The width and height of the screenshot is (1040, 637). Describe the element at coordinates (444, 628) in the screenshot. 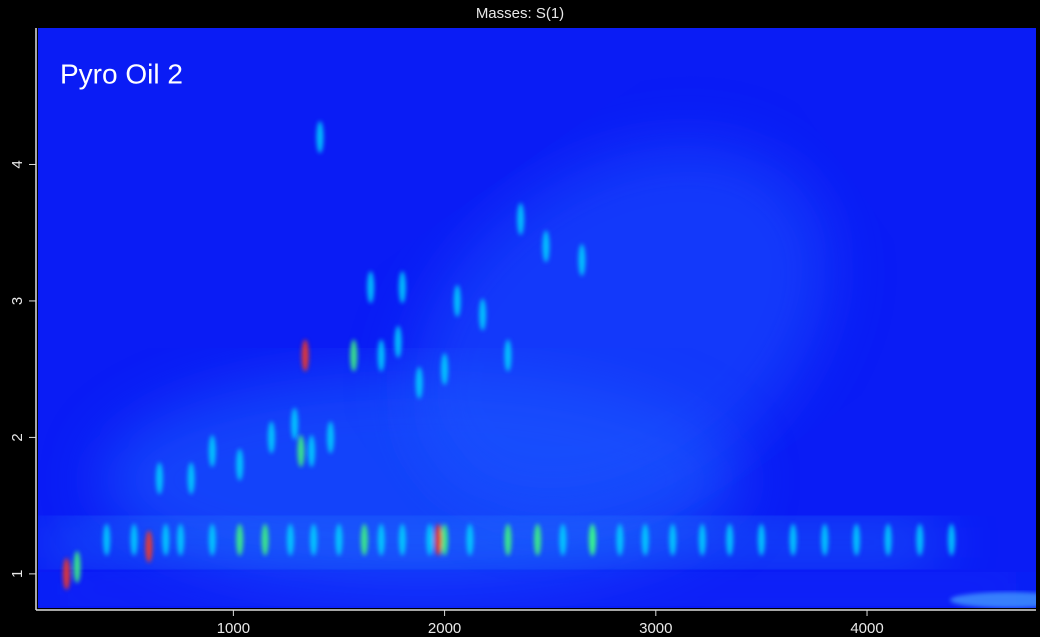

I see `x-tick-label: 2000` at that location.